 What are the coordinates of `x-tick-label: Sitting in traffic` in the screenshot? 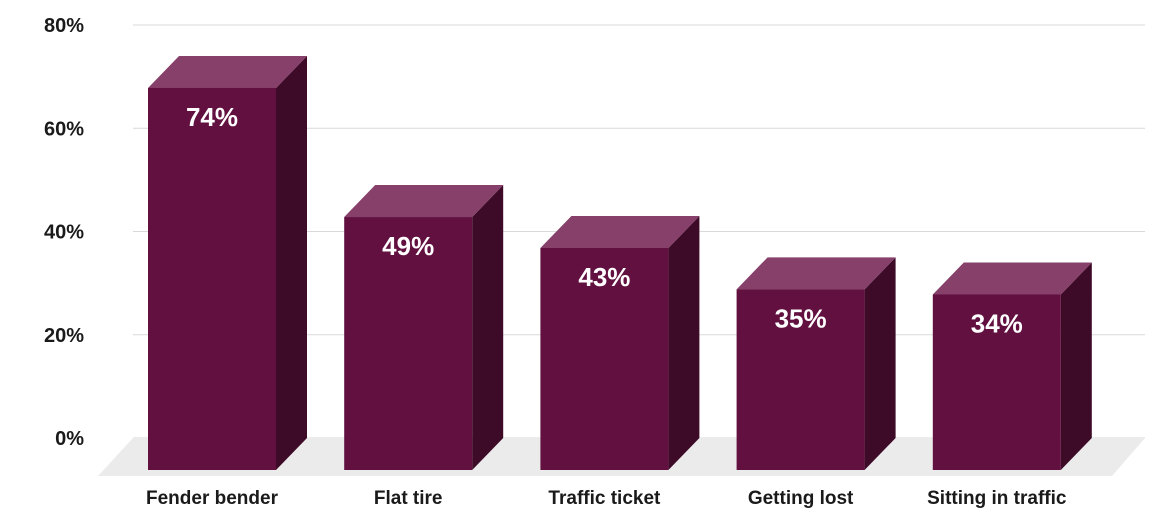 It's located at (997, 498).